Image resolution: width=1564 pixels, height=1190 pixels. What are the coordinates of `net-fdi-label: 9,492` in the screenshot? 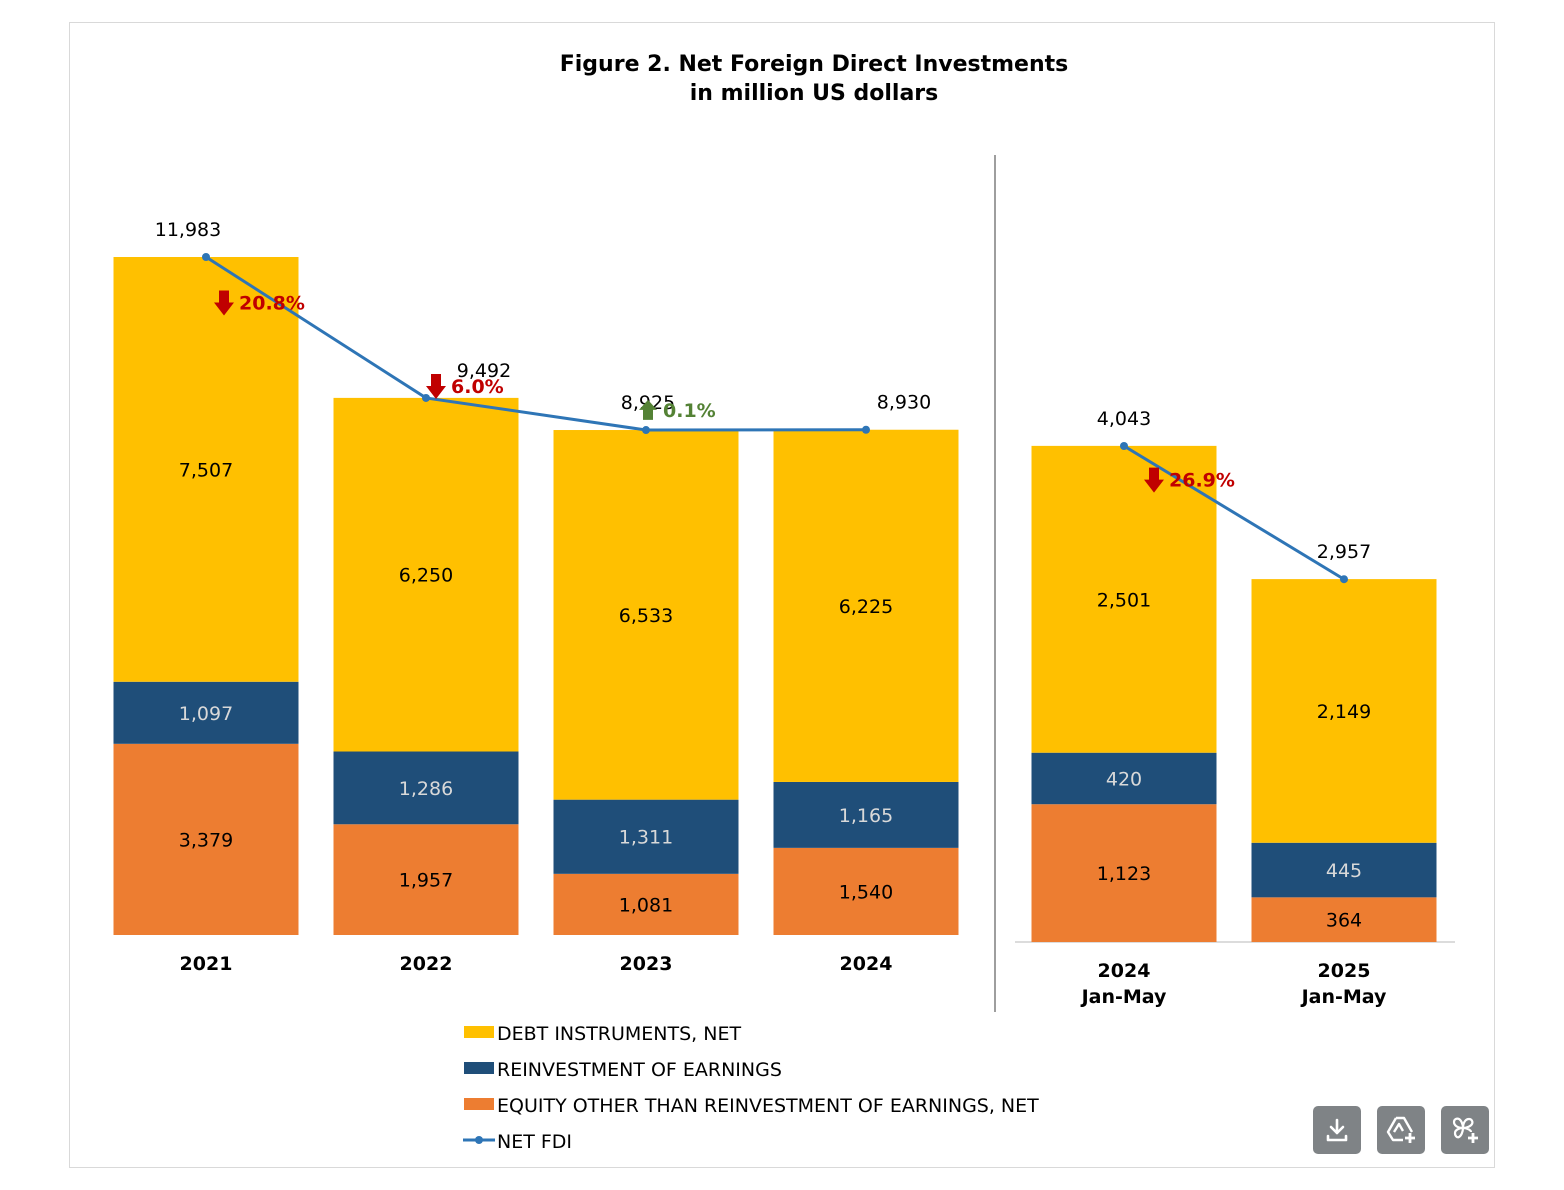 It's located at (484, 371).